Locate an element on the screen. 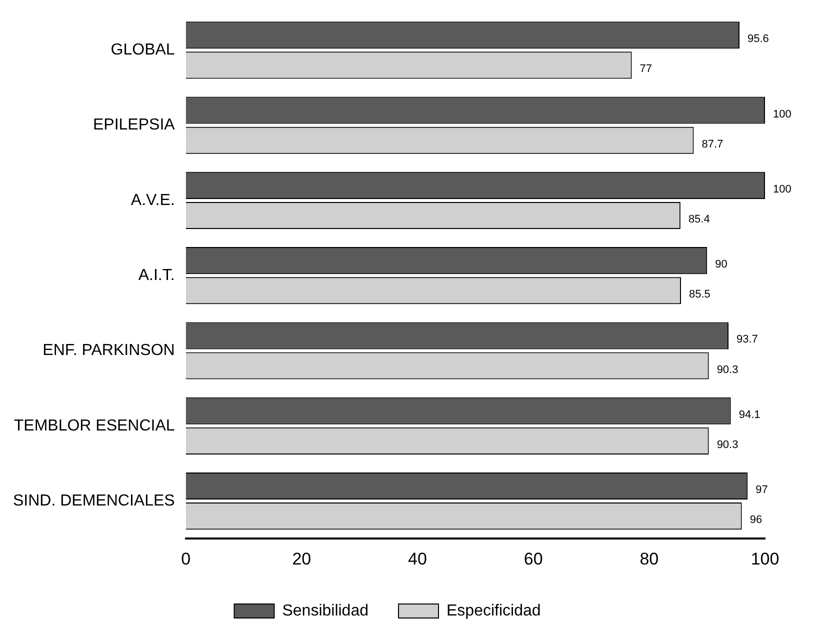 The image size is (825, 639). legend-label: Sensibilidad is located at coordinates (325, 611).